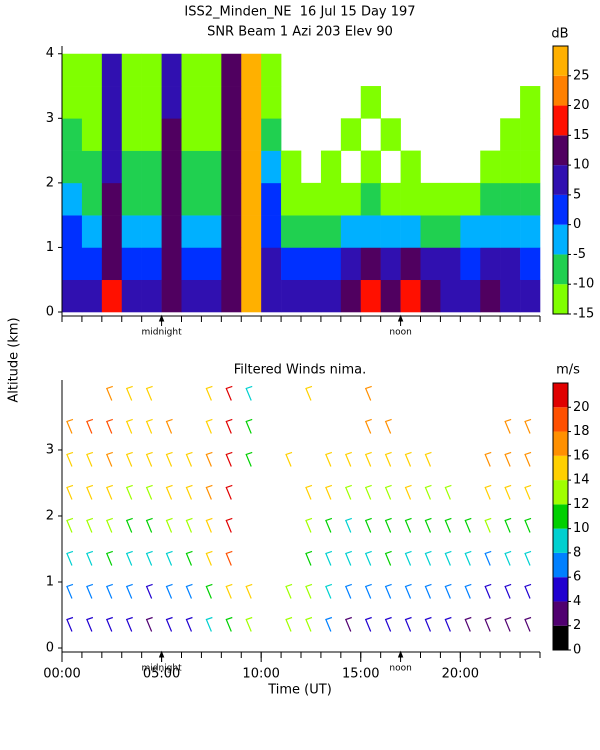 The image size is (600, 750). What do you see at coordinates (50, 312) in the screenshot?
I see `y-tick-label: 0` at bounding box center [50, 312].